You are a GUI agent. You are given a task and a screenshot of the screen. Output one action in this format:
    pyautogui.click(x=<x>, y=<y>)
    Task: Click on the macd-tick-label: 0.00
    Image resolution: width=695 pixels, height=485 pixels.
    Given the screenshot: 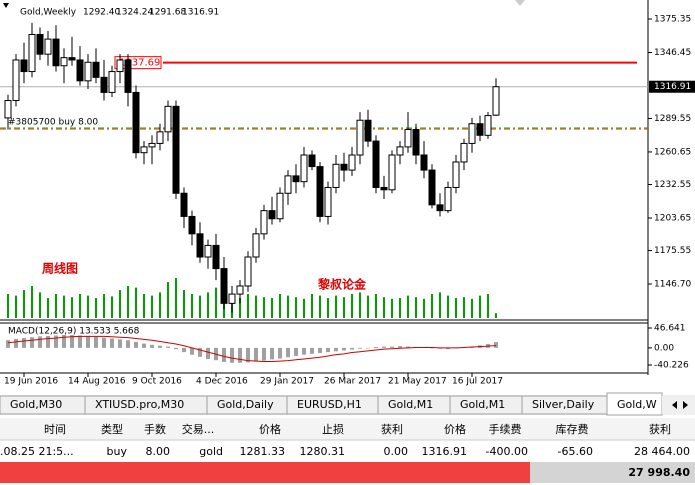 What is the action you would take?
    pyautogui.click(x=664, y=348)
    